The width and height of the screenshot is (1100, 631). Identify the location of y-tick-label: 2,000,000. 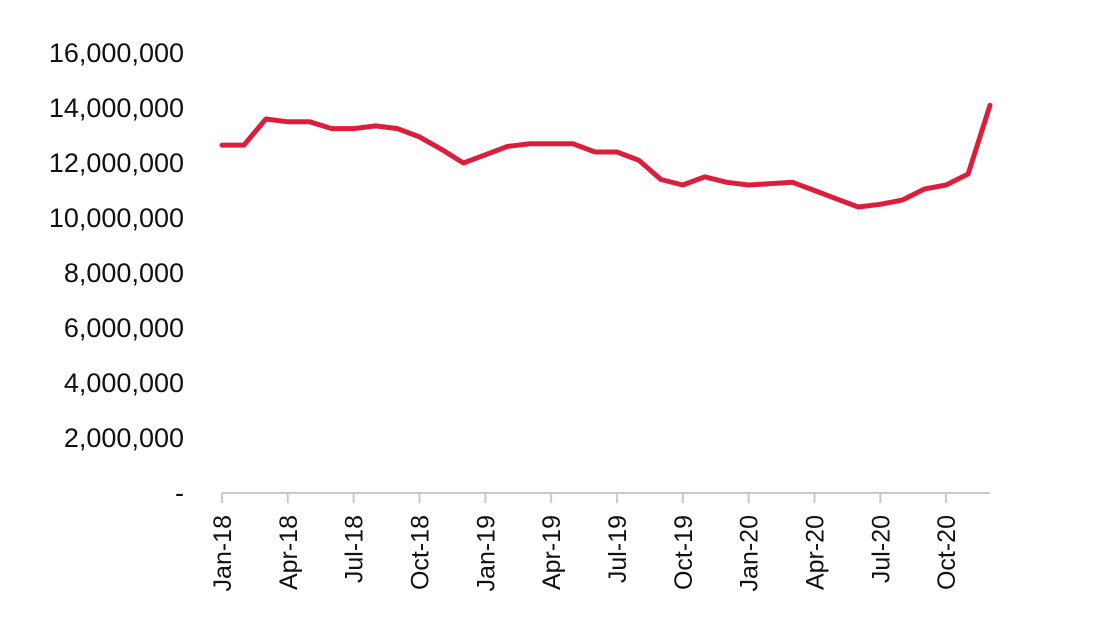
(124, 438).